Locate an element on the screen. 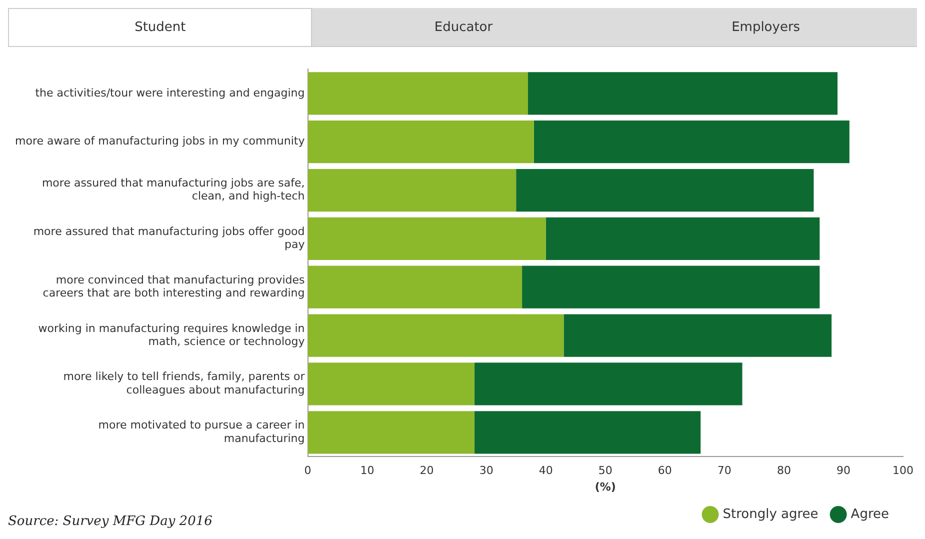  x-tick-label: 100 is located at coordinates (903, 471).